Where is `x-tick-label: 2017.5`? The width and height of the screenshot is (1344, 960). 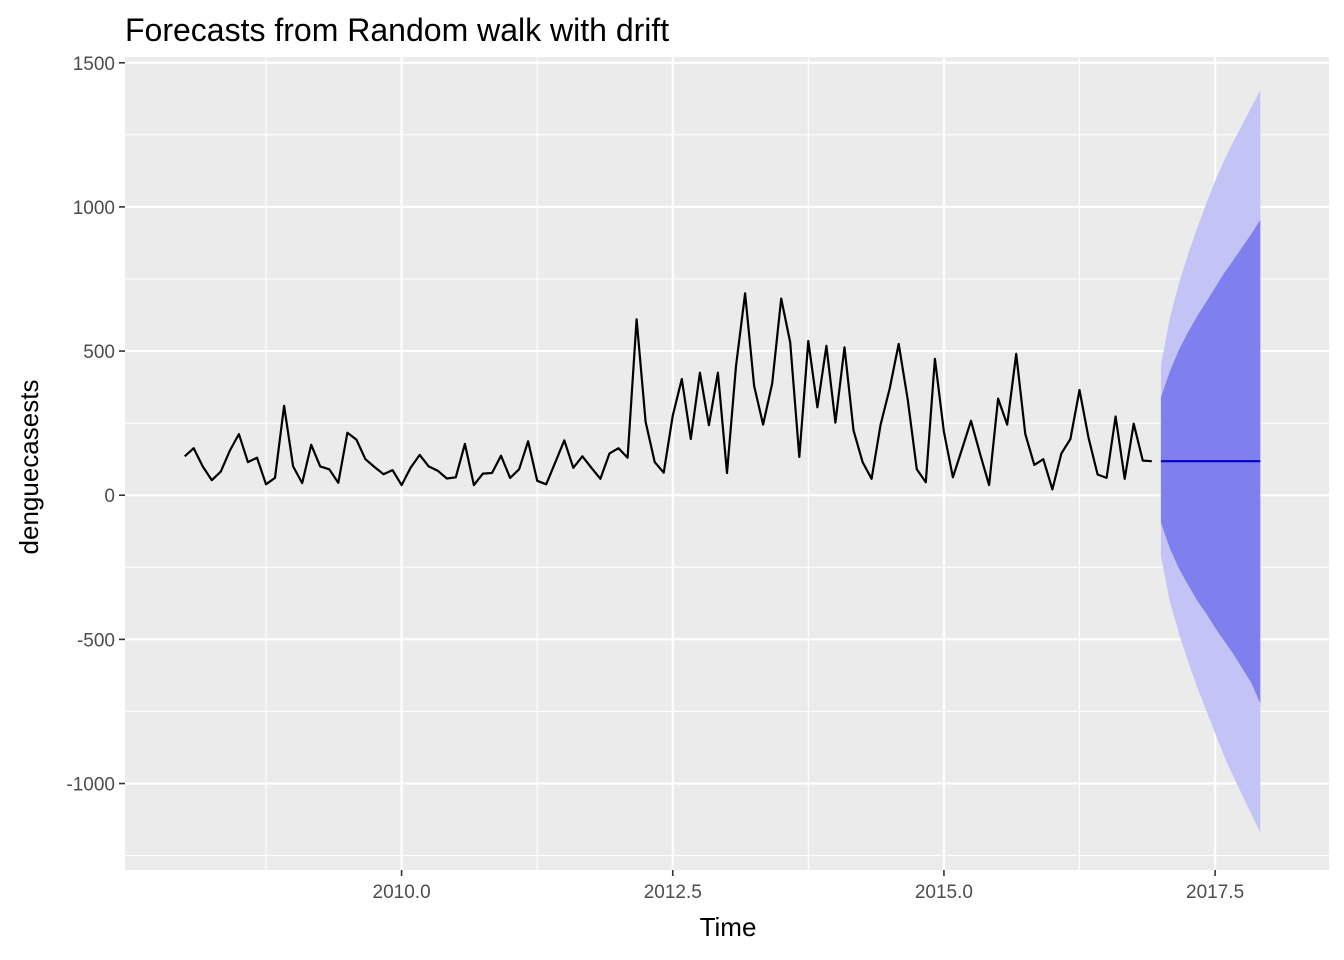
x-tick-label: 2017.5 is located at coordinates (1215, 892).